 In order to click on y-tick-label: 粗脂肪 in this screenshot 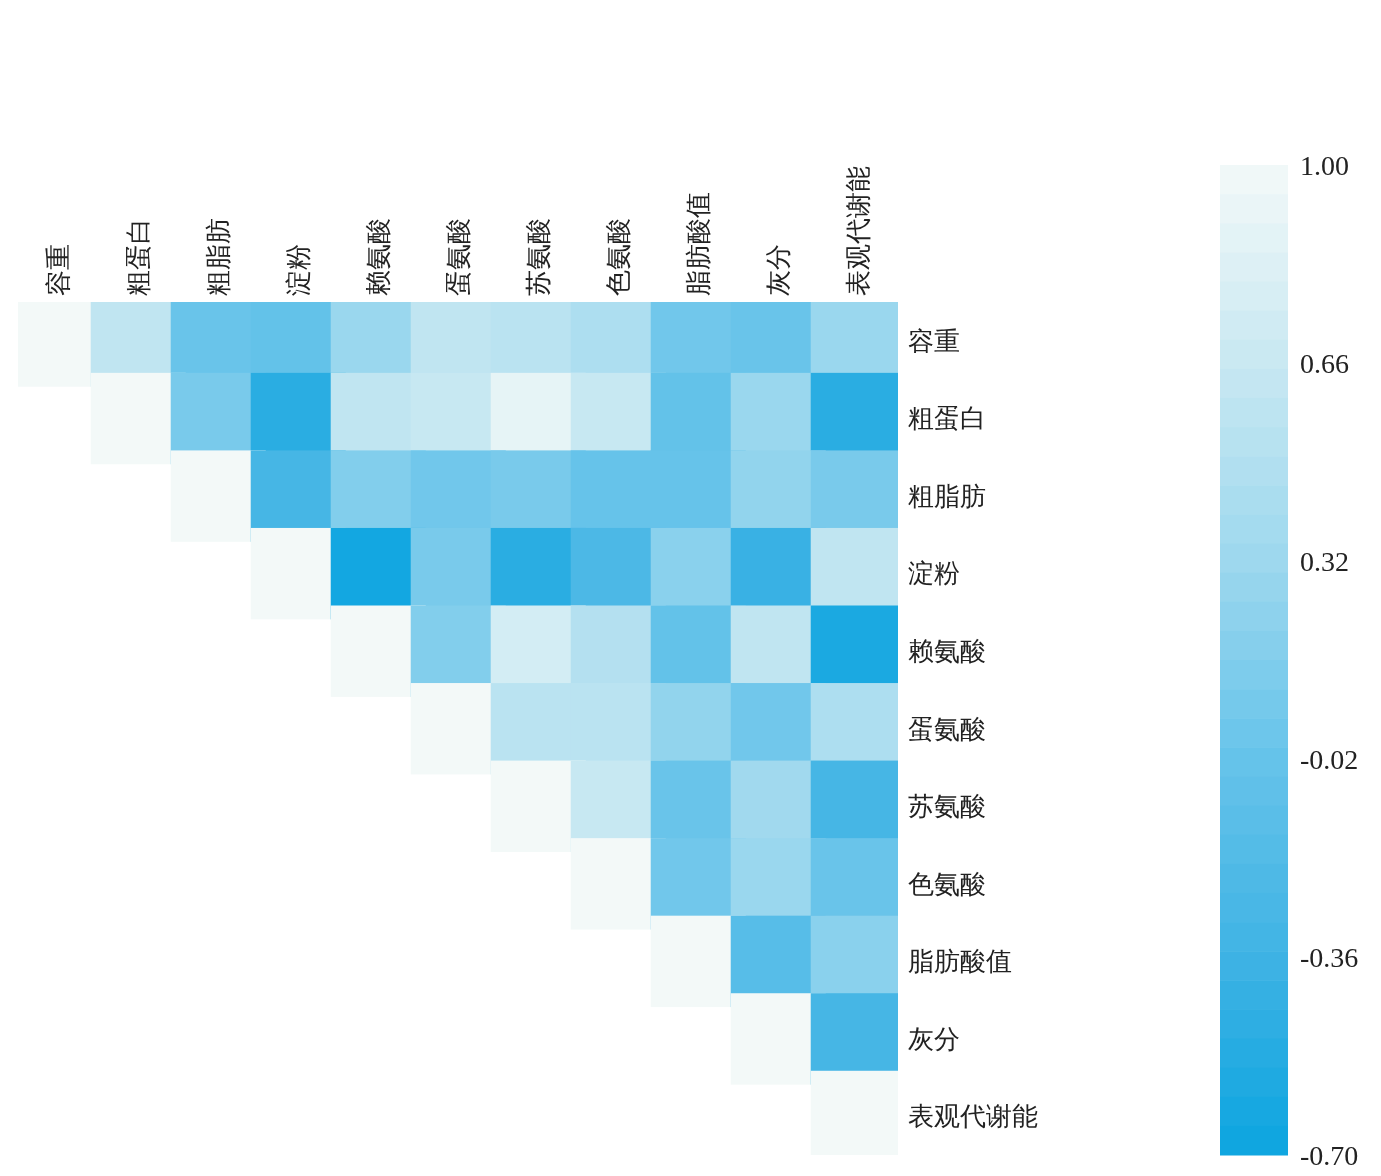, I will do `click(947, 496)`.